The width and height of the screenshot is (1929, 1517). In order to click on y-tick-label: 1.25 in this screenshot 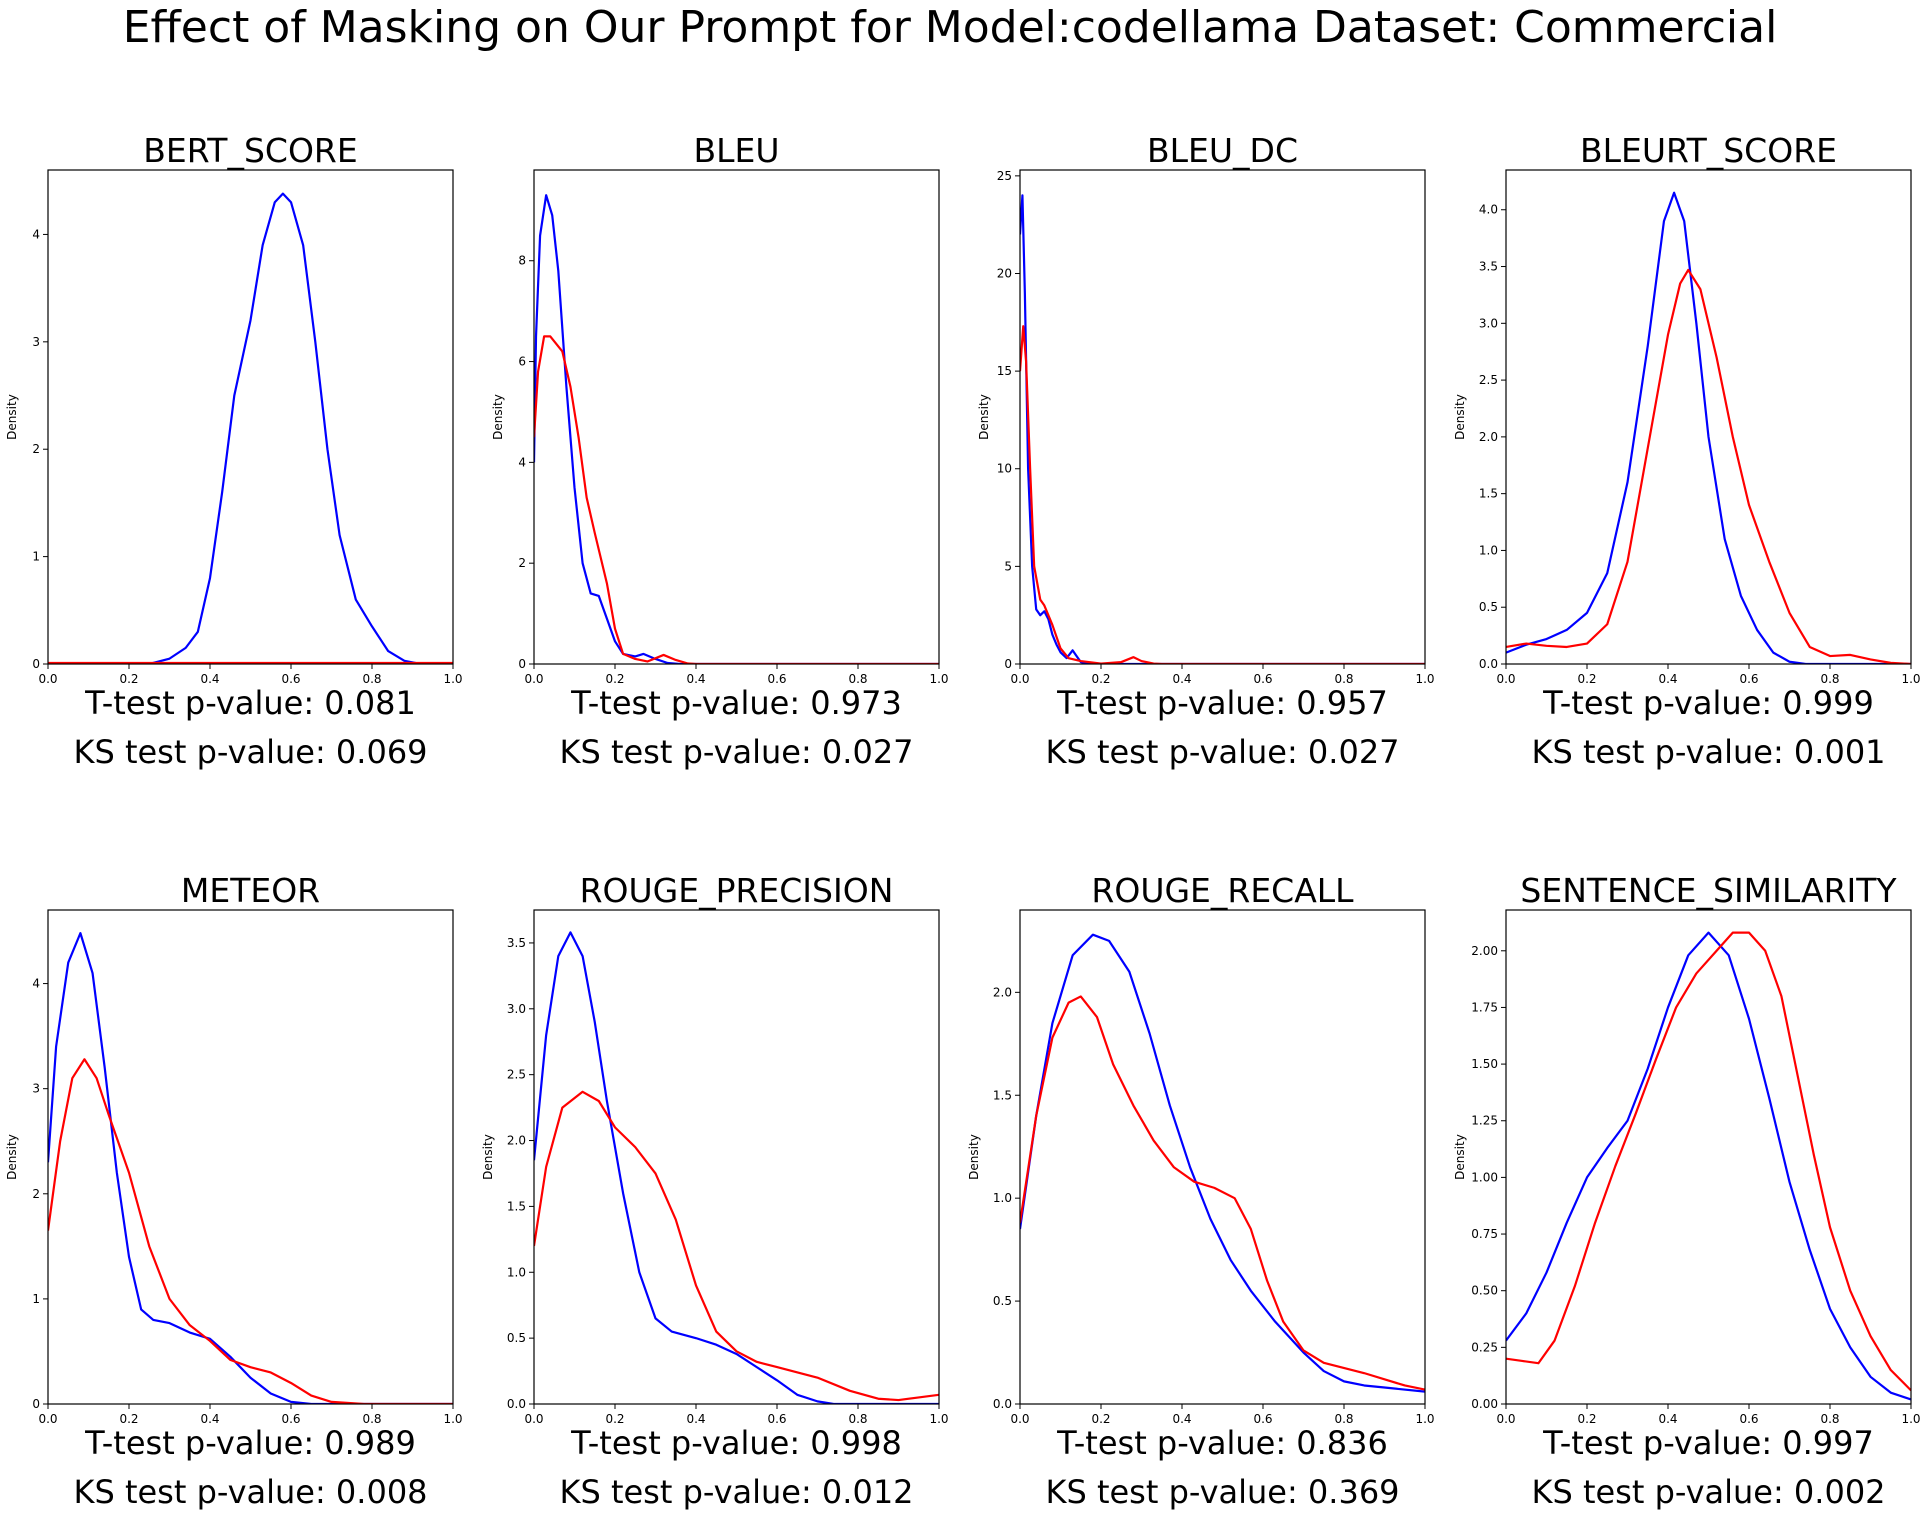, I will do `click(1484, 1121)`.